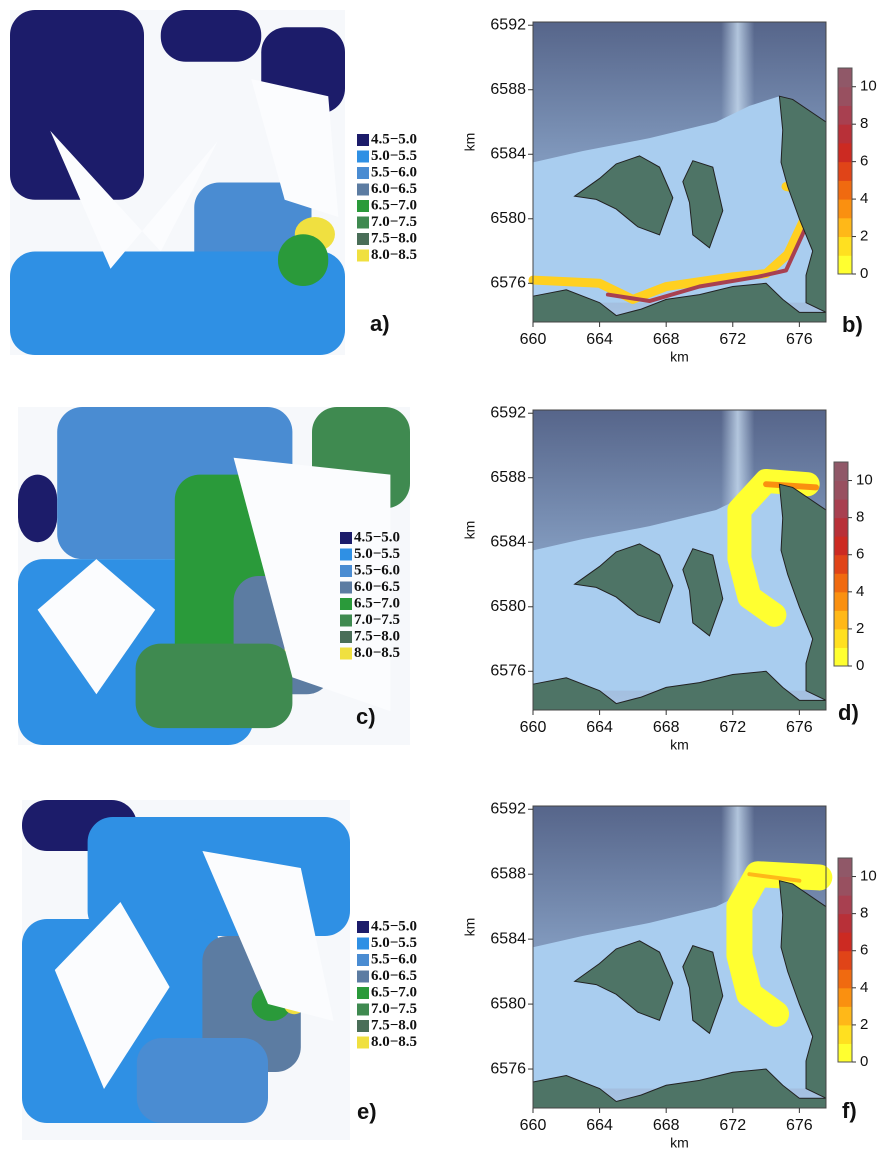 This screenshot has width=879, height=1165. Describe the element at coordinates (394, 238) in the screenshot. I see `legend-label: 7.5−8.0` at that location.